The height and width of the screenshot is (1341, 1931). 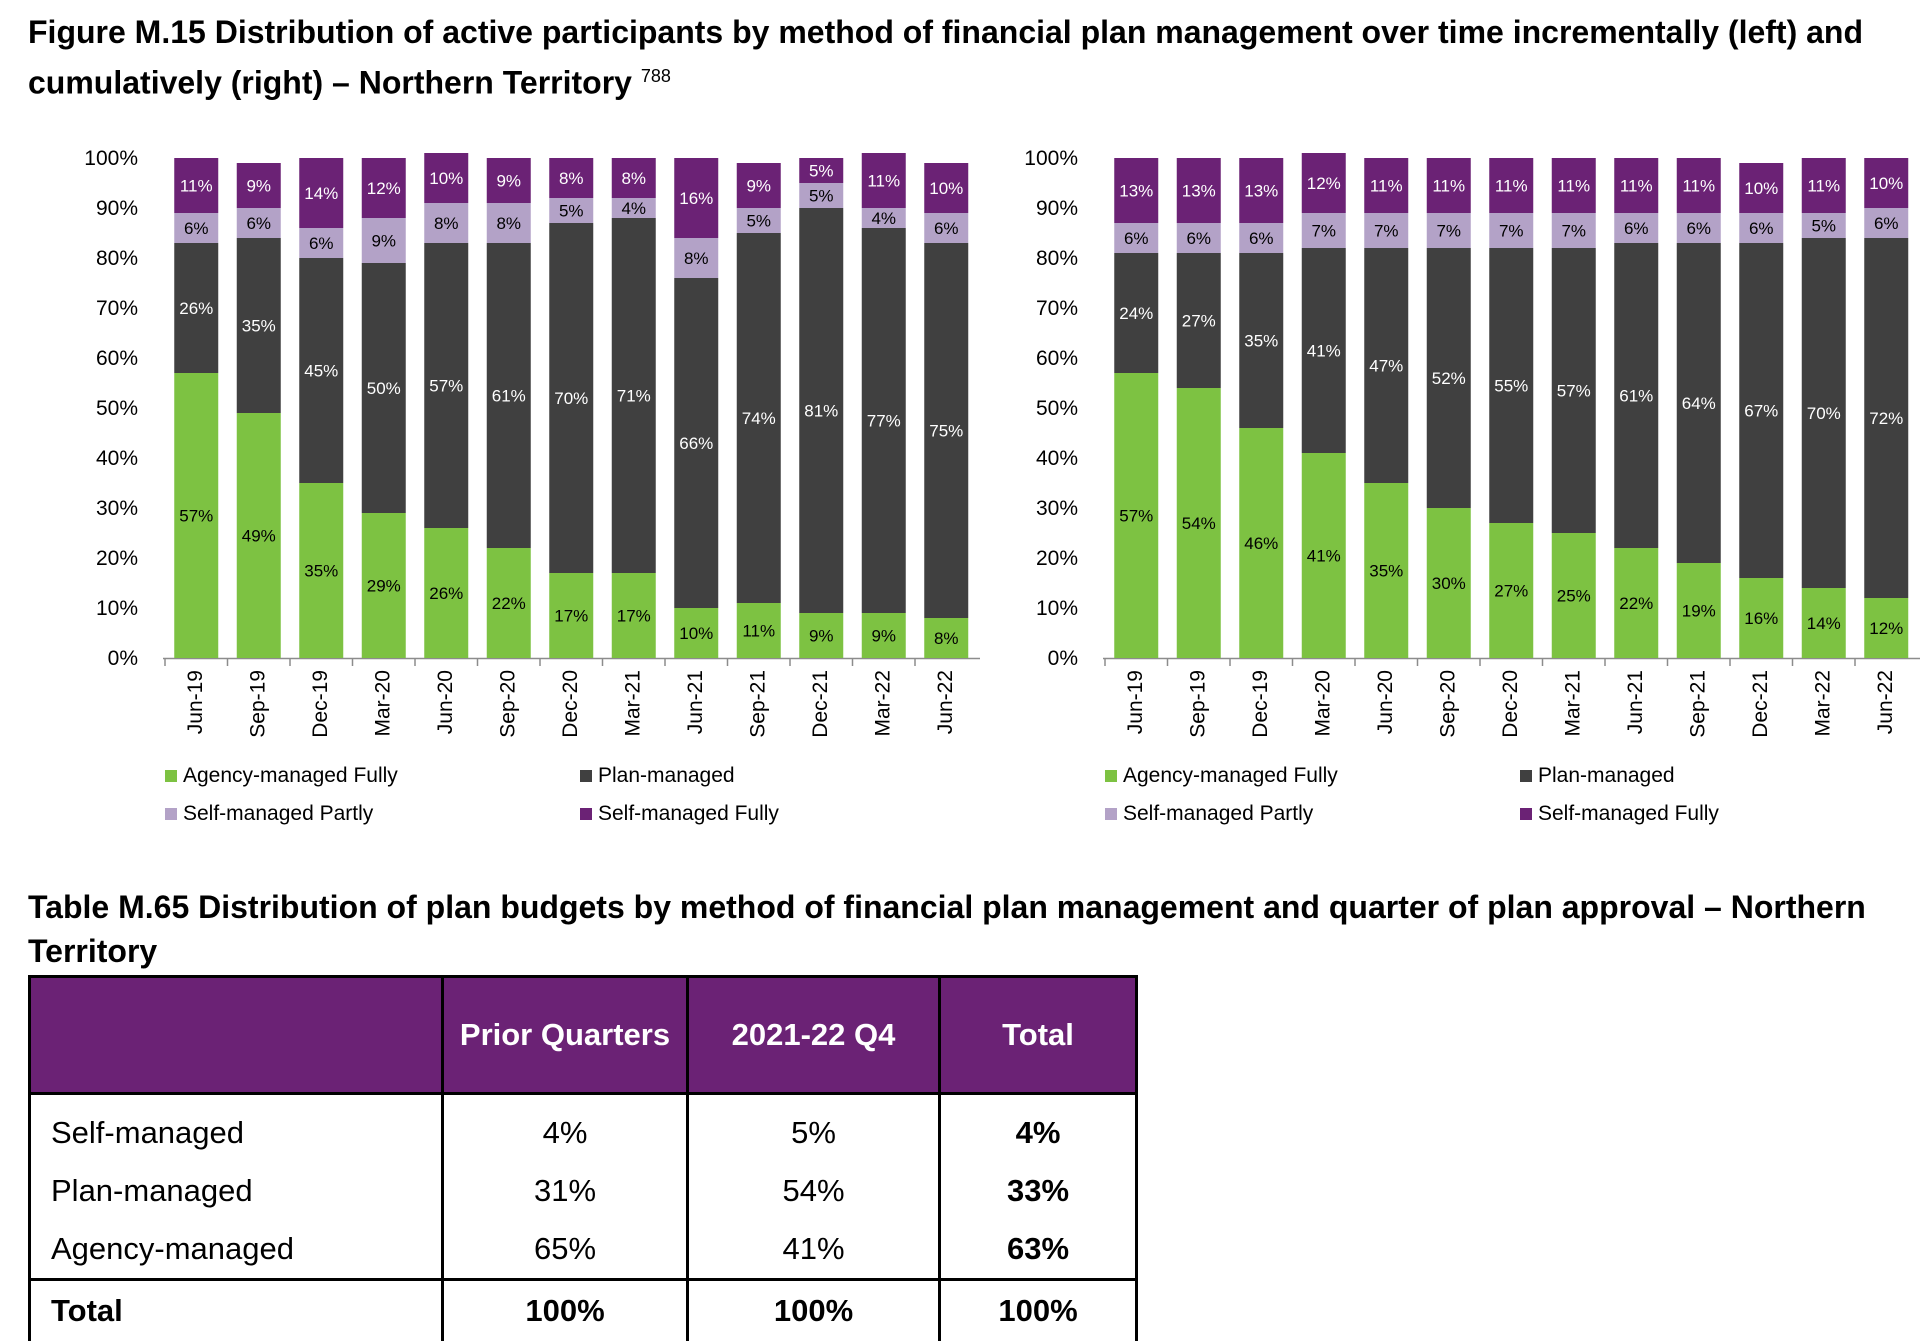 What do you see at coordinates (1038, 1310) in the screenshot?
I see `total-cell-total: 100%` at bounding box center [1038, 1310].